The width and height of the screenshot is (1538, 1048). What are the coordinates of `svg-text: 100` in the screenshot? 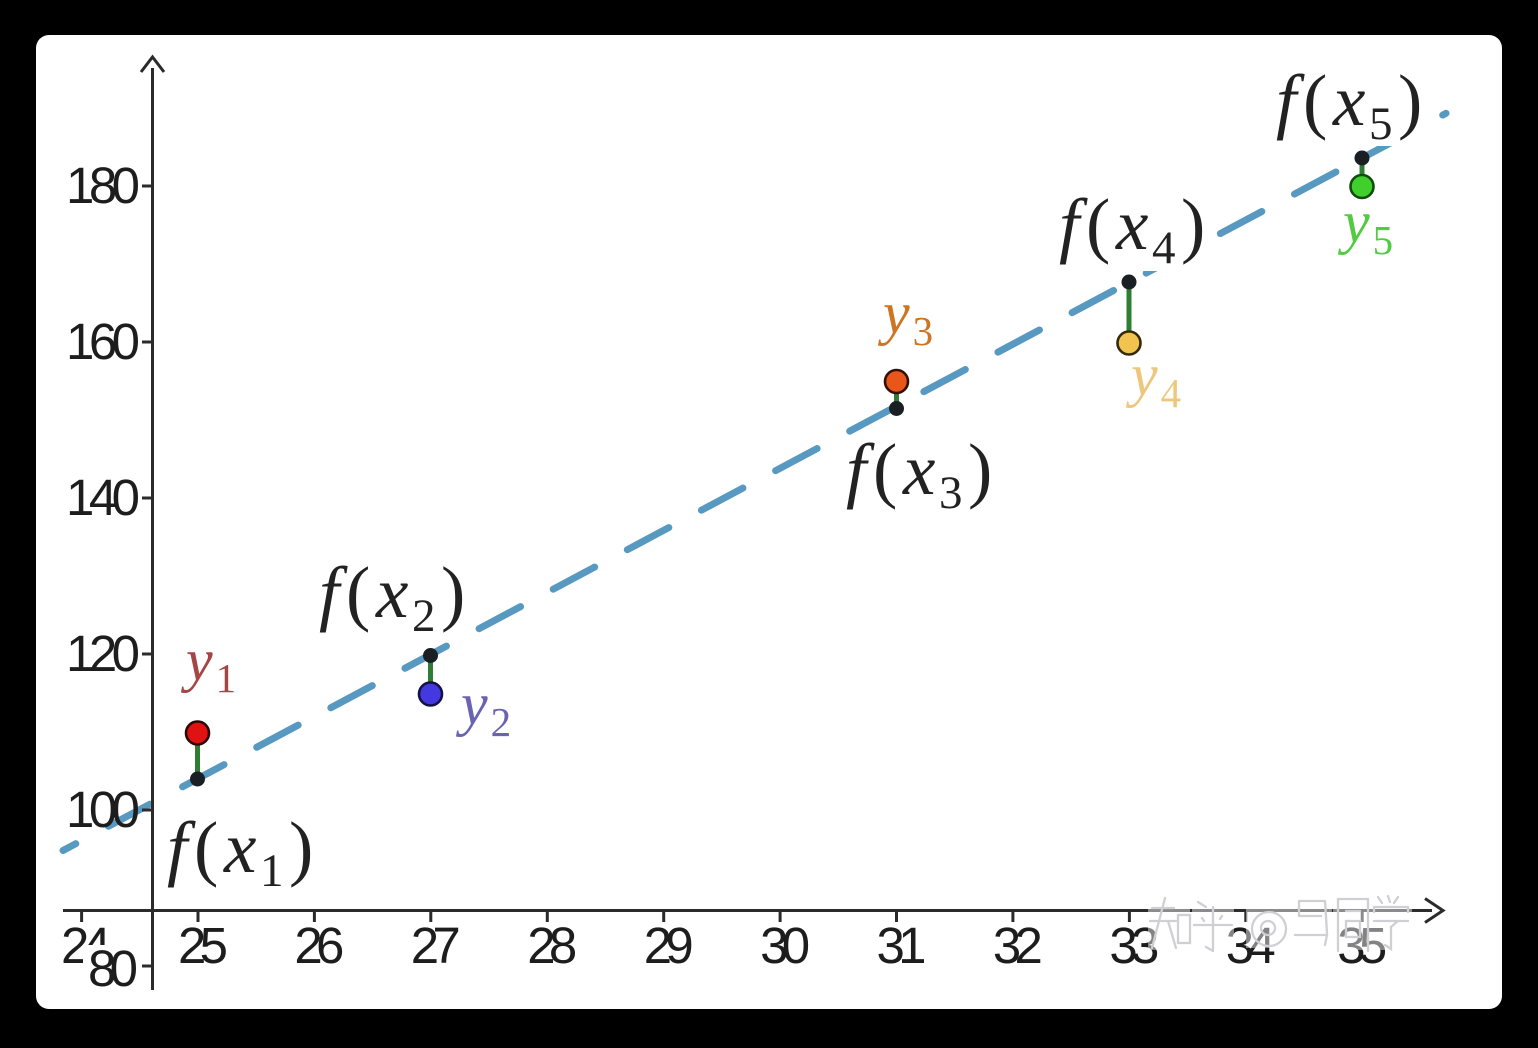 It's located at (103, 809).